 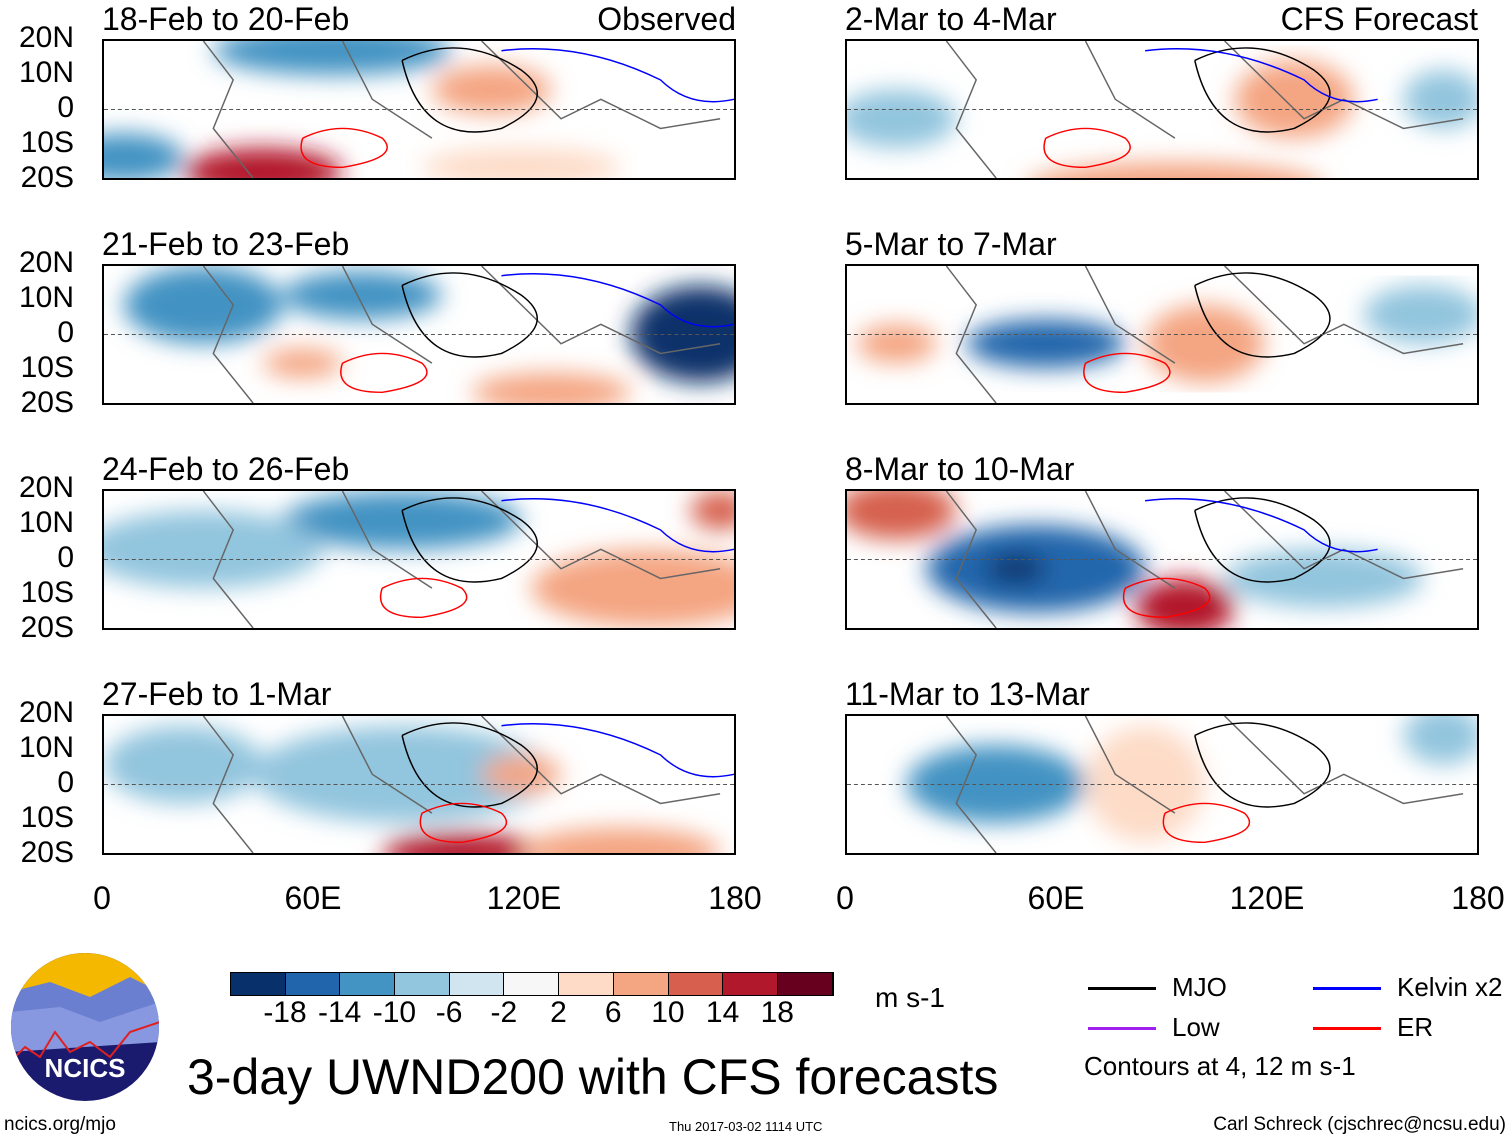 I want to click on legend-line-low, so click(x=1122, y=1028).